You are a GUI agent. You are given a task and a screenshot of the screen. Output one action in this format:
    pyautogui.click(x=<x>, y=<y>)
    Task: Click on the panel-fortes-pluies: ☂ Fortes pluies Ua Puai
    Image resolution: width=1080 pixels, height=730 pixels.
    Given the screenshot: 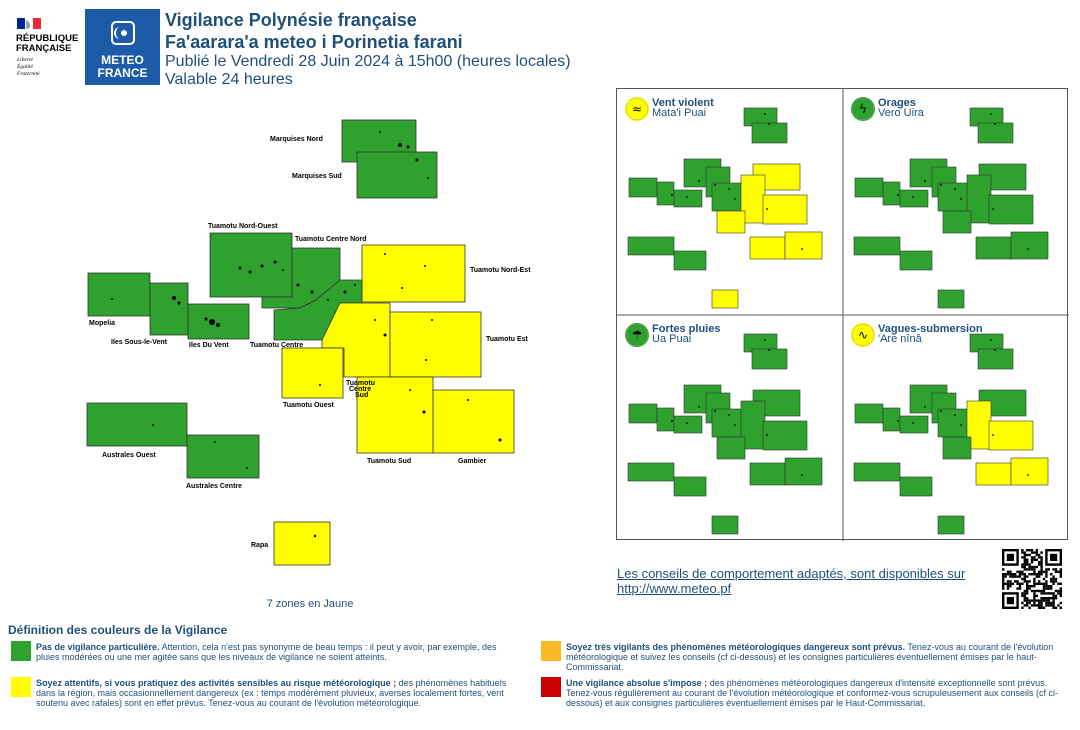 What is the action you would take?
    pyautogui.click(x=730, y=428)
    